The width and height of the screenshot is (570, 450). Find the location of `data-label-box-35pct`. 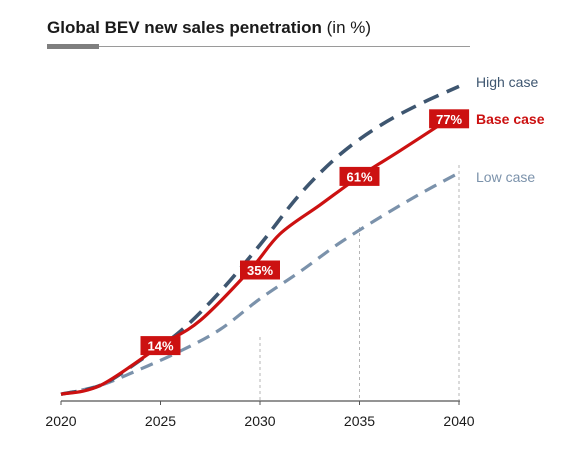

data-label-box-35pct is located at coordinates (260, 270).